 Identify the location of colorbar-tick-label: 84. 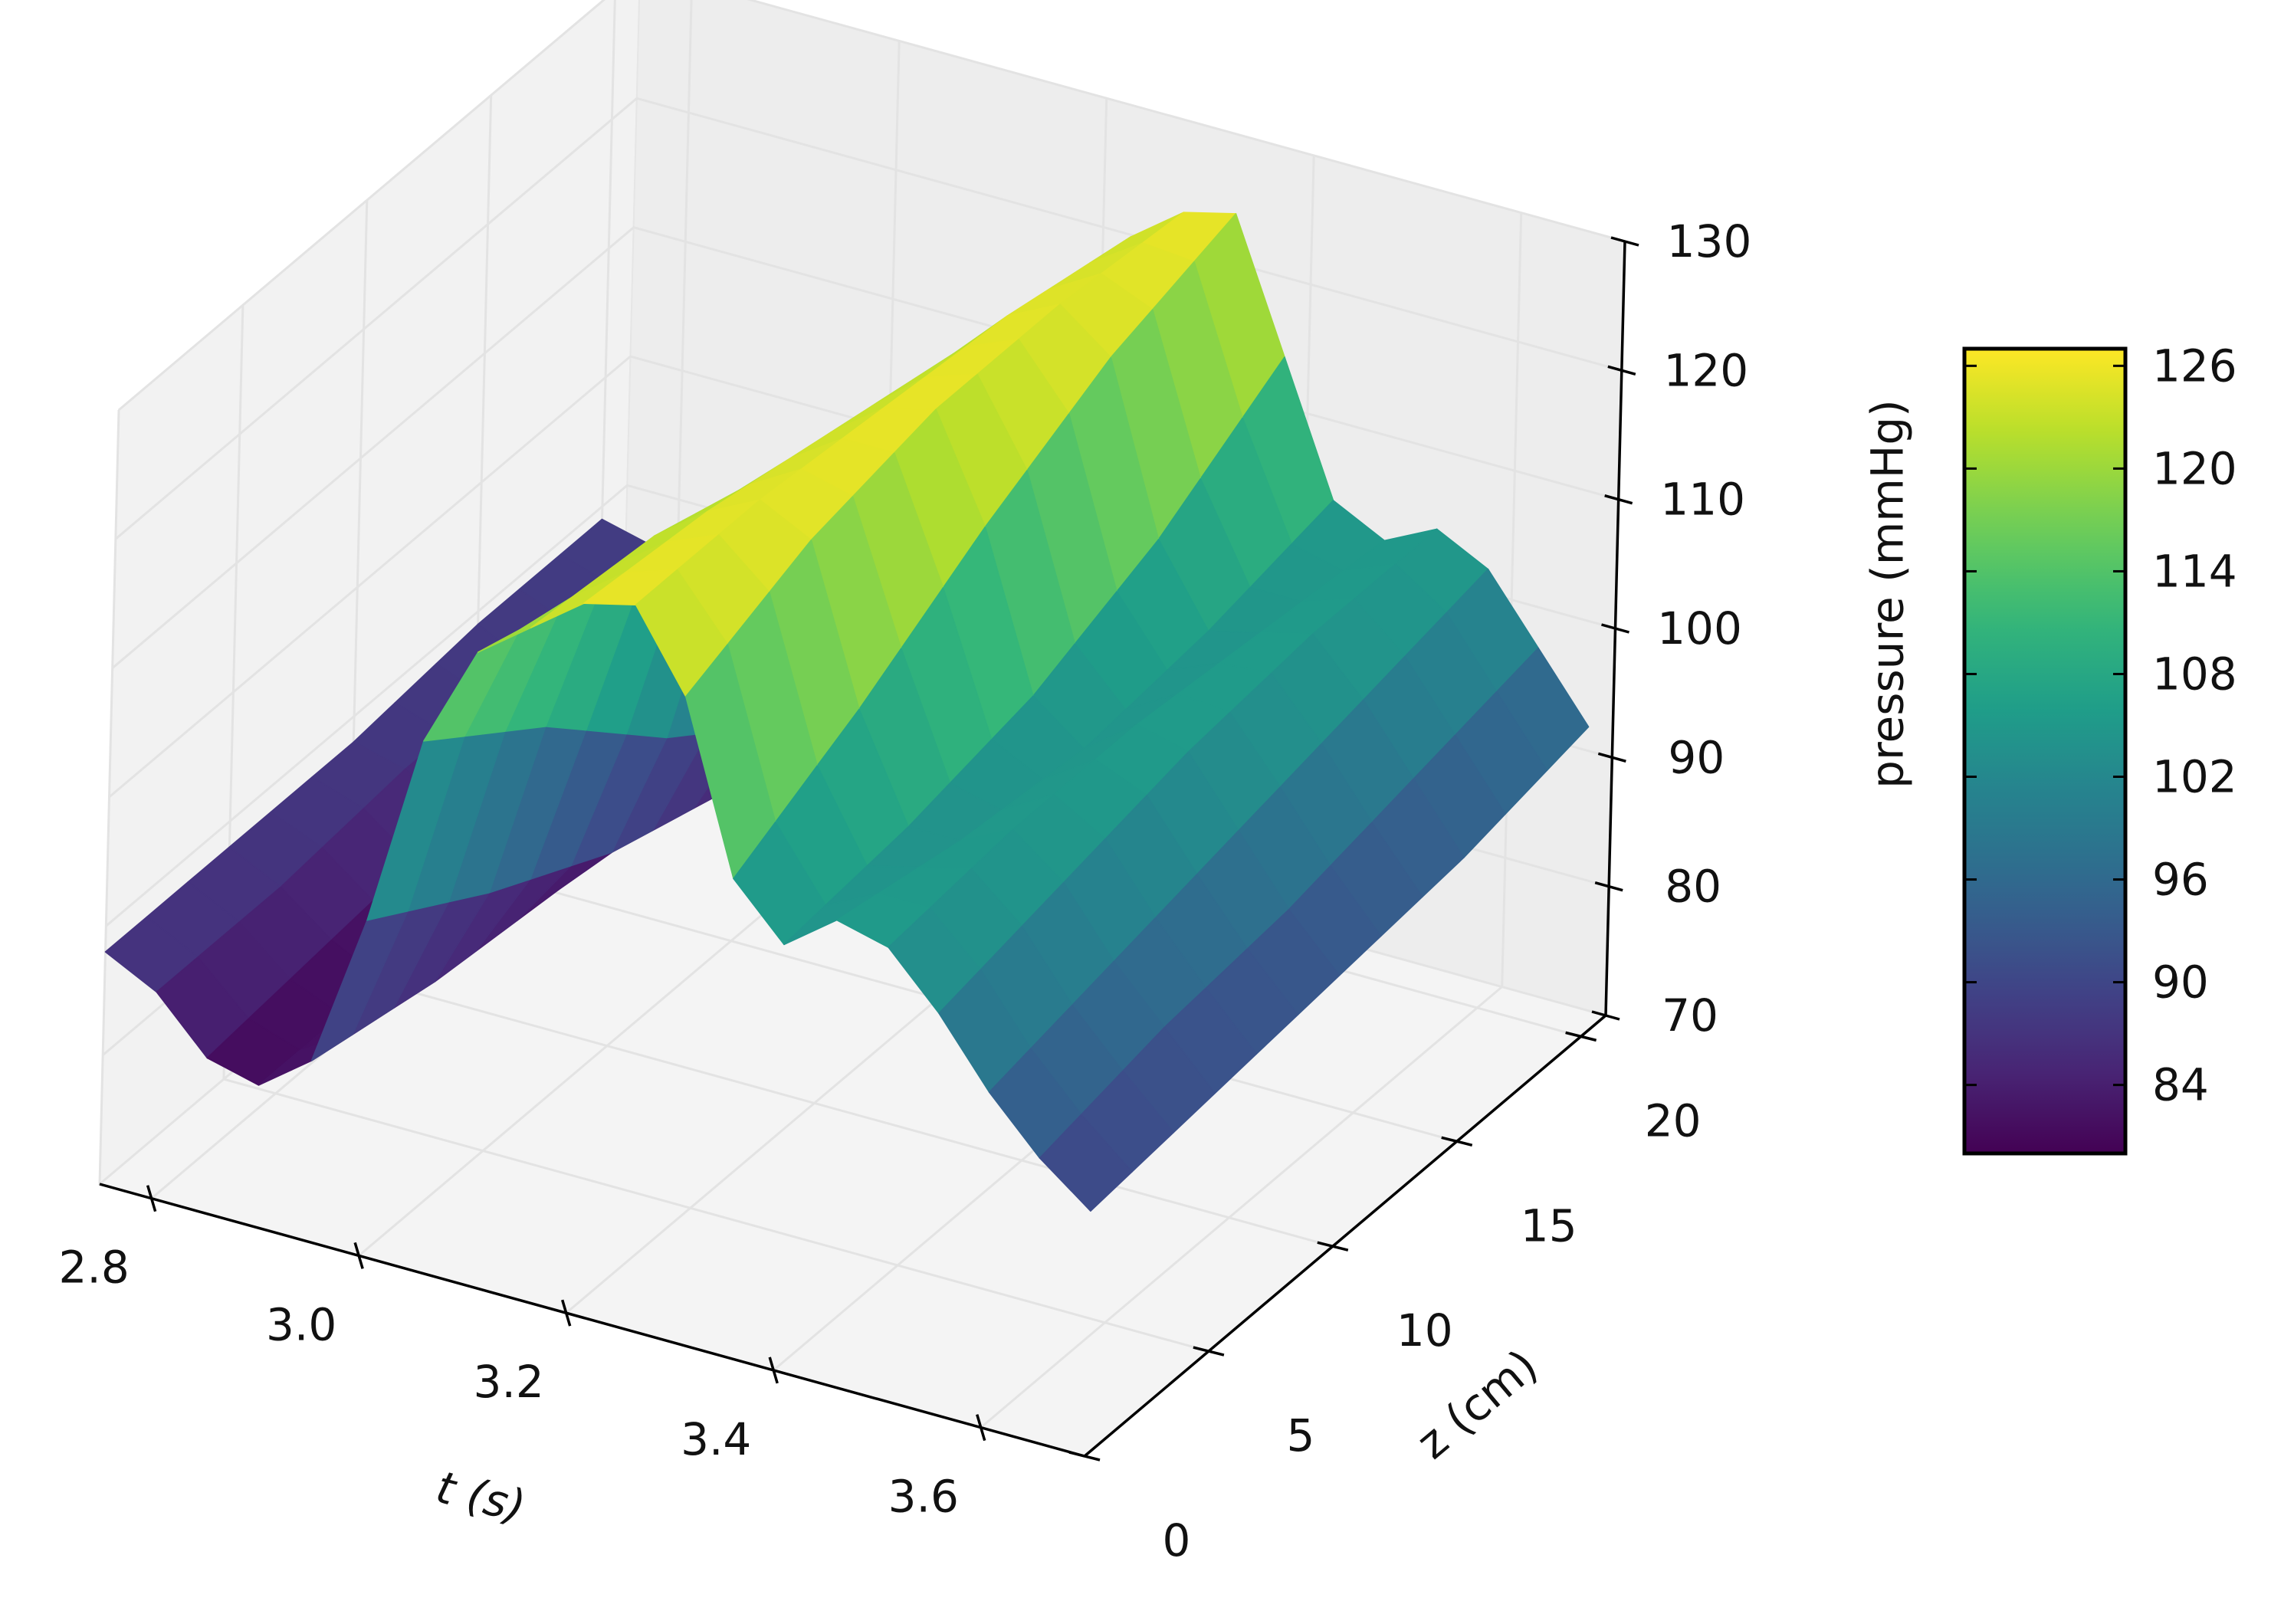
(2180, 1085).